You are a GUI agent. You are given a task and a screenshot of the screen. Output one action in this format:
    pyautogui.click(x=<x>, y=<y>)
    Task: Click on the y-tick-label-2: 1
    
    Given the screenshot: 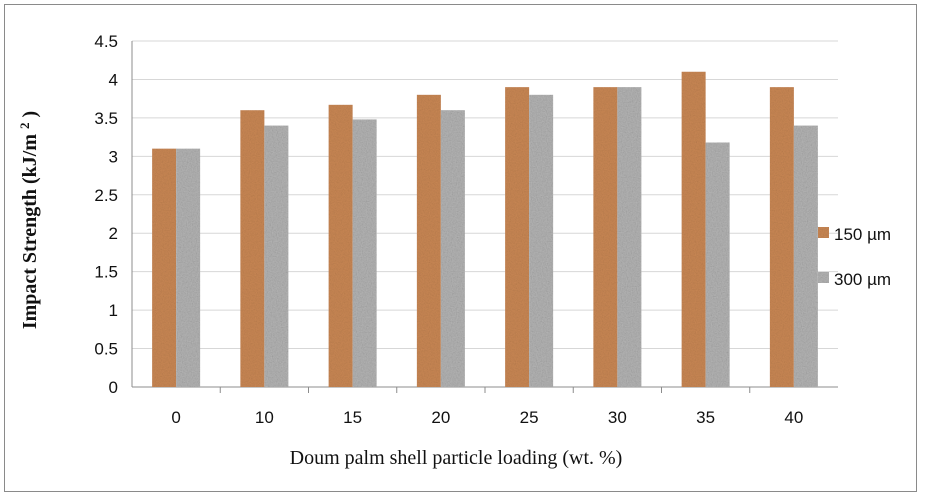 What is the action you would take?
    pyautogui.click(x=113, y=310)
    